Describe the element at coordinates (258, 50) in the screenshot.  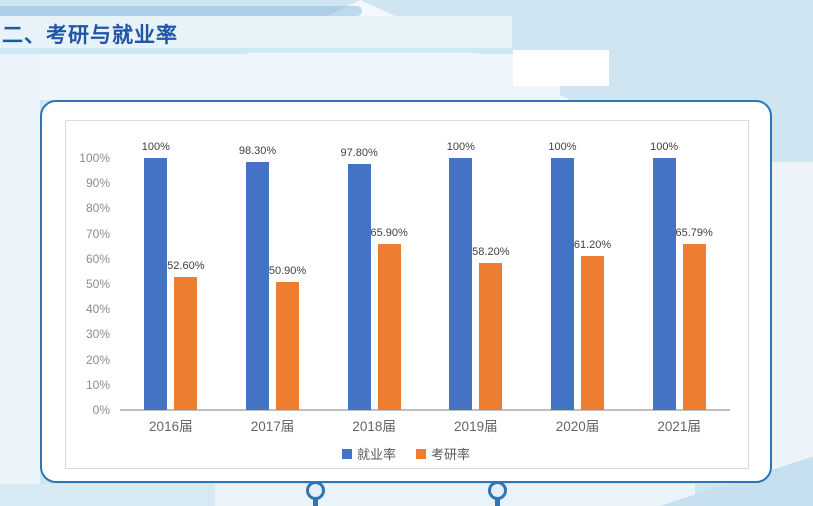
I see `title-underline` at that location.